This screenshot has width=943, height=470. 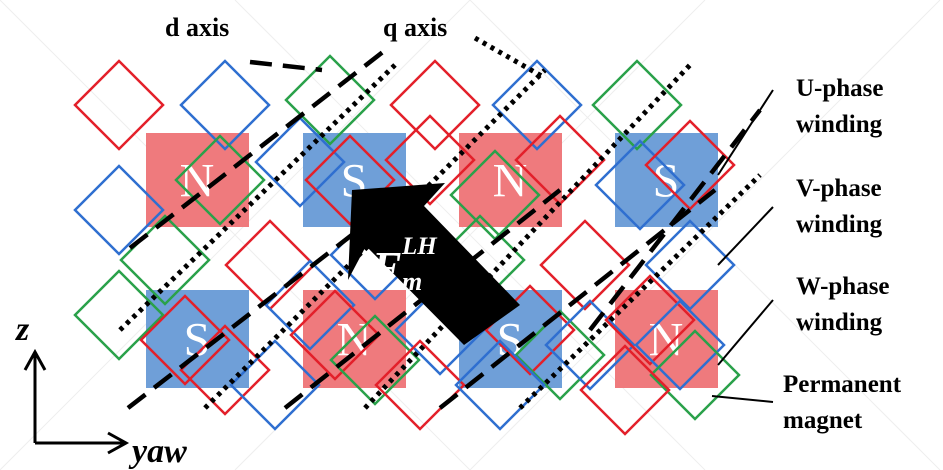 What do you see at coordinates (745, 132) in the screenshot?
I see `u-phase-leader` at bounding box center [745, 132].